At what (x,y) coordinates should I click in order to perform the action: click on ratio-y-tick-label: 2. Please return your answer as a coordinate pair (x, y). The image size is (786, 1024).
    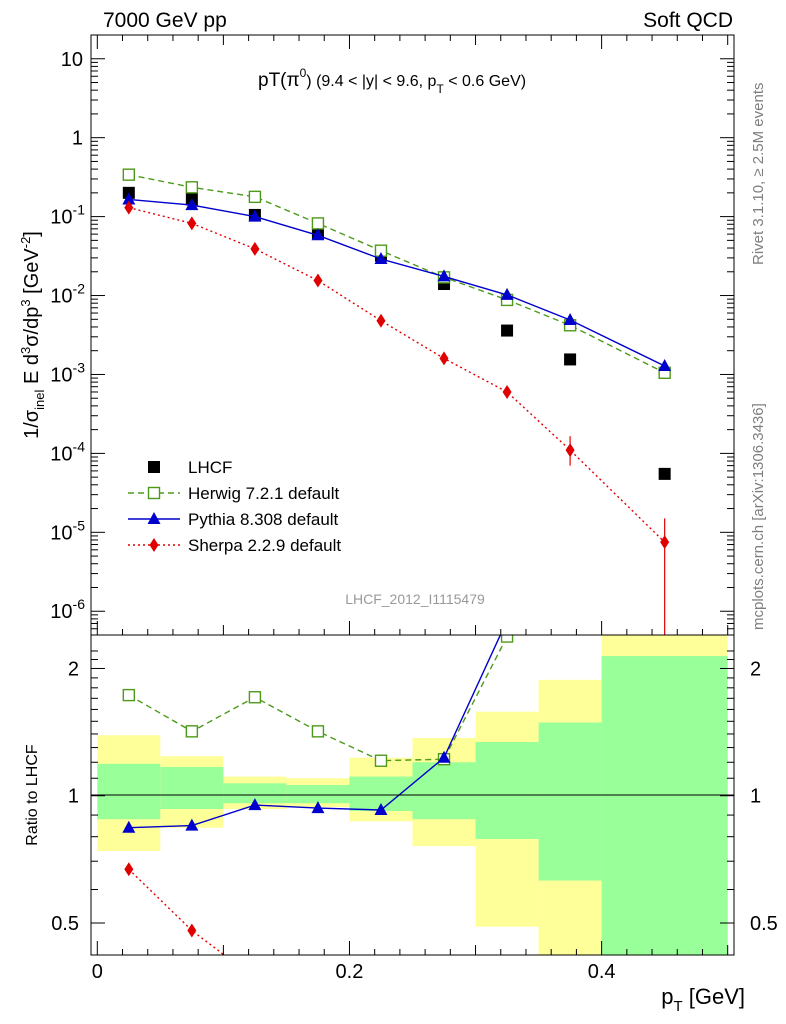
    Looking at the image, I should click on (73, 669).